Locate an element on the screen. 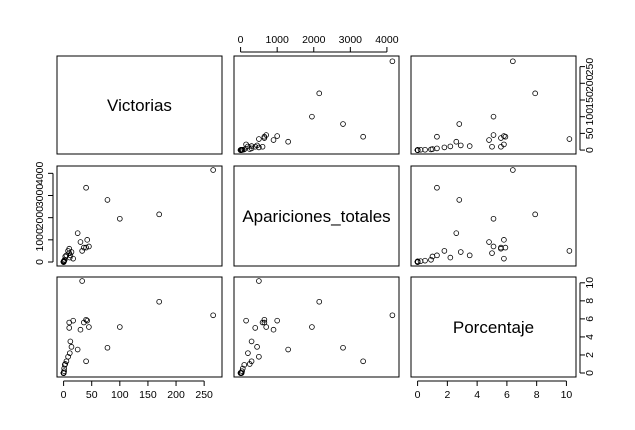 This screenshot has width=635, height=430. y-tick-label: 4 is located at coordinates (590, 337).